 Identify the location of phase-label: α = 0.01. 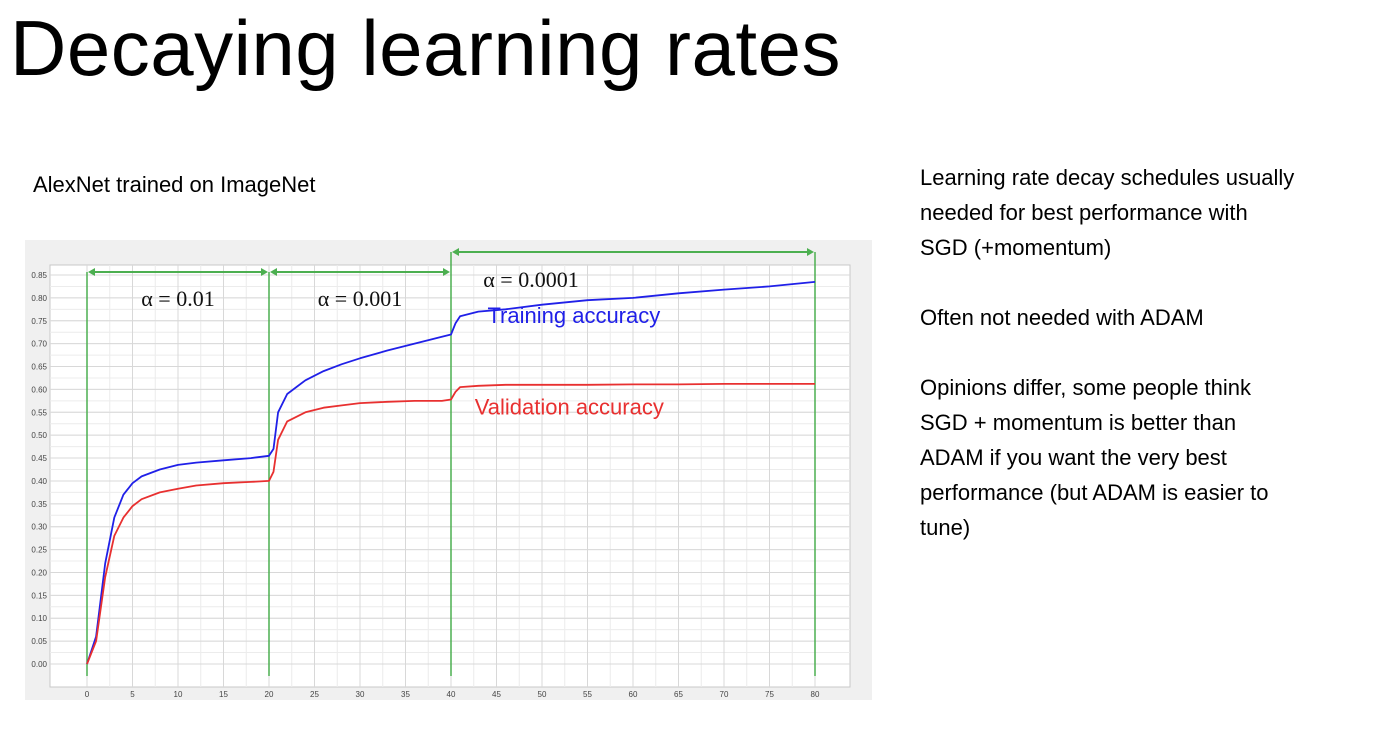
(177, 298).